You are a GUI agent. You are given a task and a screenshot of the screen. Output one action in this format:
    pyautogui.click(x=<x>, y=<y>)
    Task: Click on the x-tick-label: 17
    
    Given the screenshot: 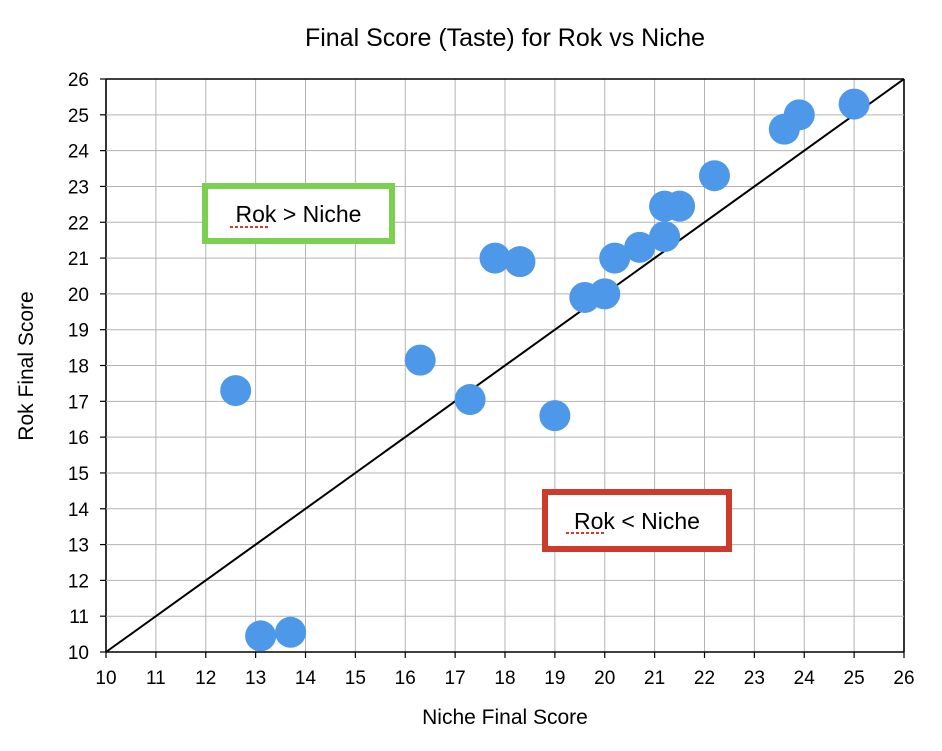 What is the action you would take?
    pyautogui.click(x=455, y=678)
    